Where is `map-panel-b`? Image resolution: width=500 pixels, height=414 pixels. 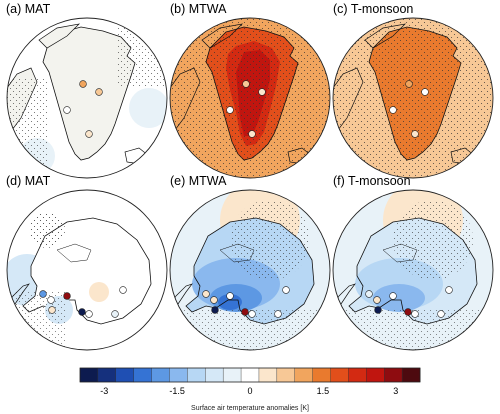
map-panel-b is located at coordinates (250, 98).